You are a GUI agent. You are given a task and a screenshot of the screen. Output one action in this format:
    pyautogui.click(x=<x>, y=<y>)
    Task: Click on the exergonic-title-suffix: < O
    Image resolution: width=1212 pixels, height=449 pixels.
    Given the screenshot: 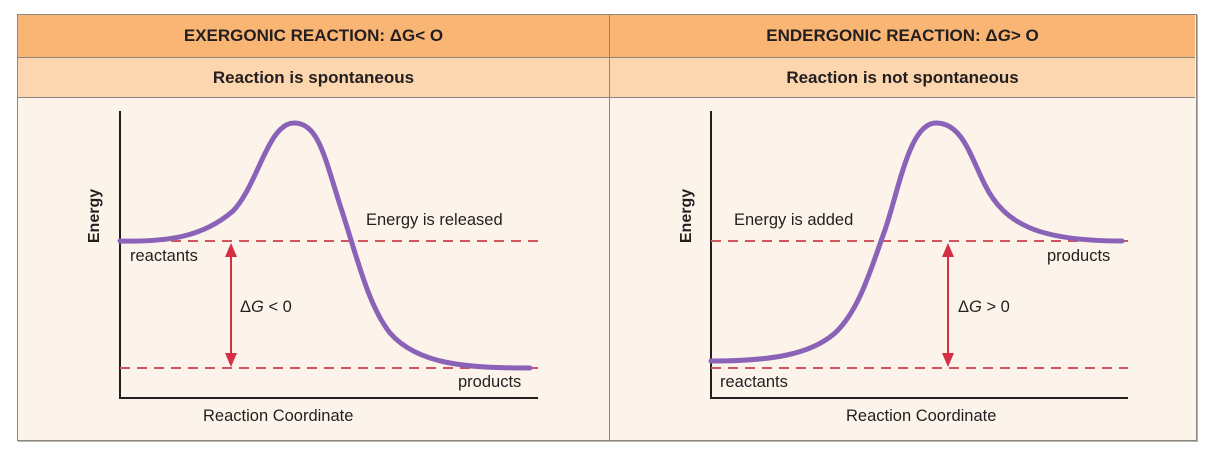 What is the action you would take?
    pyautogui.click(x=429, y=35)
    